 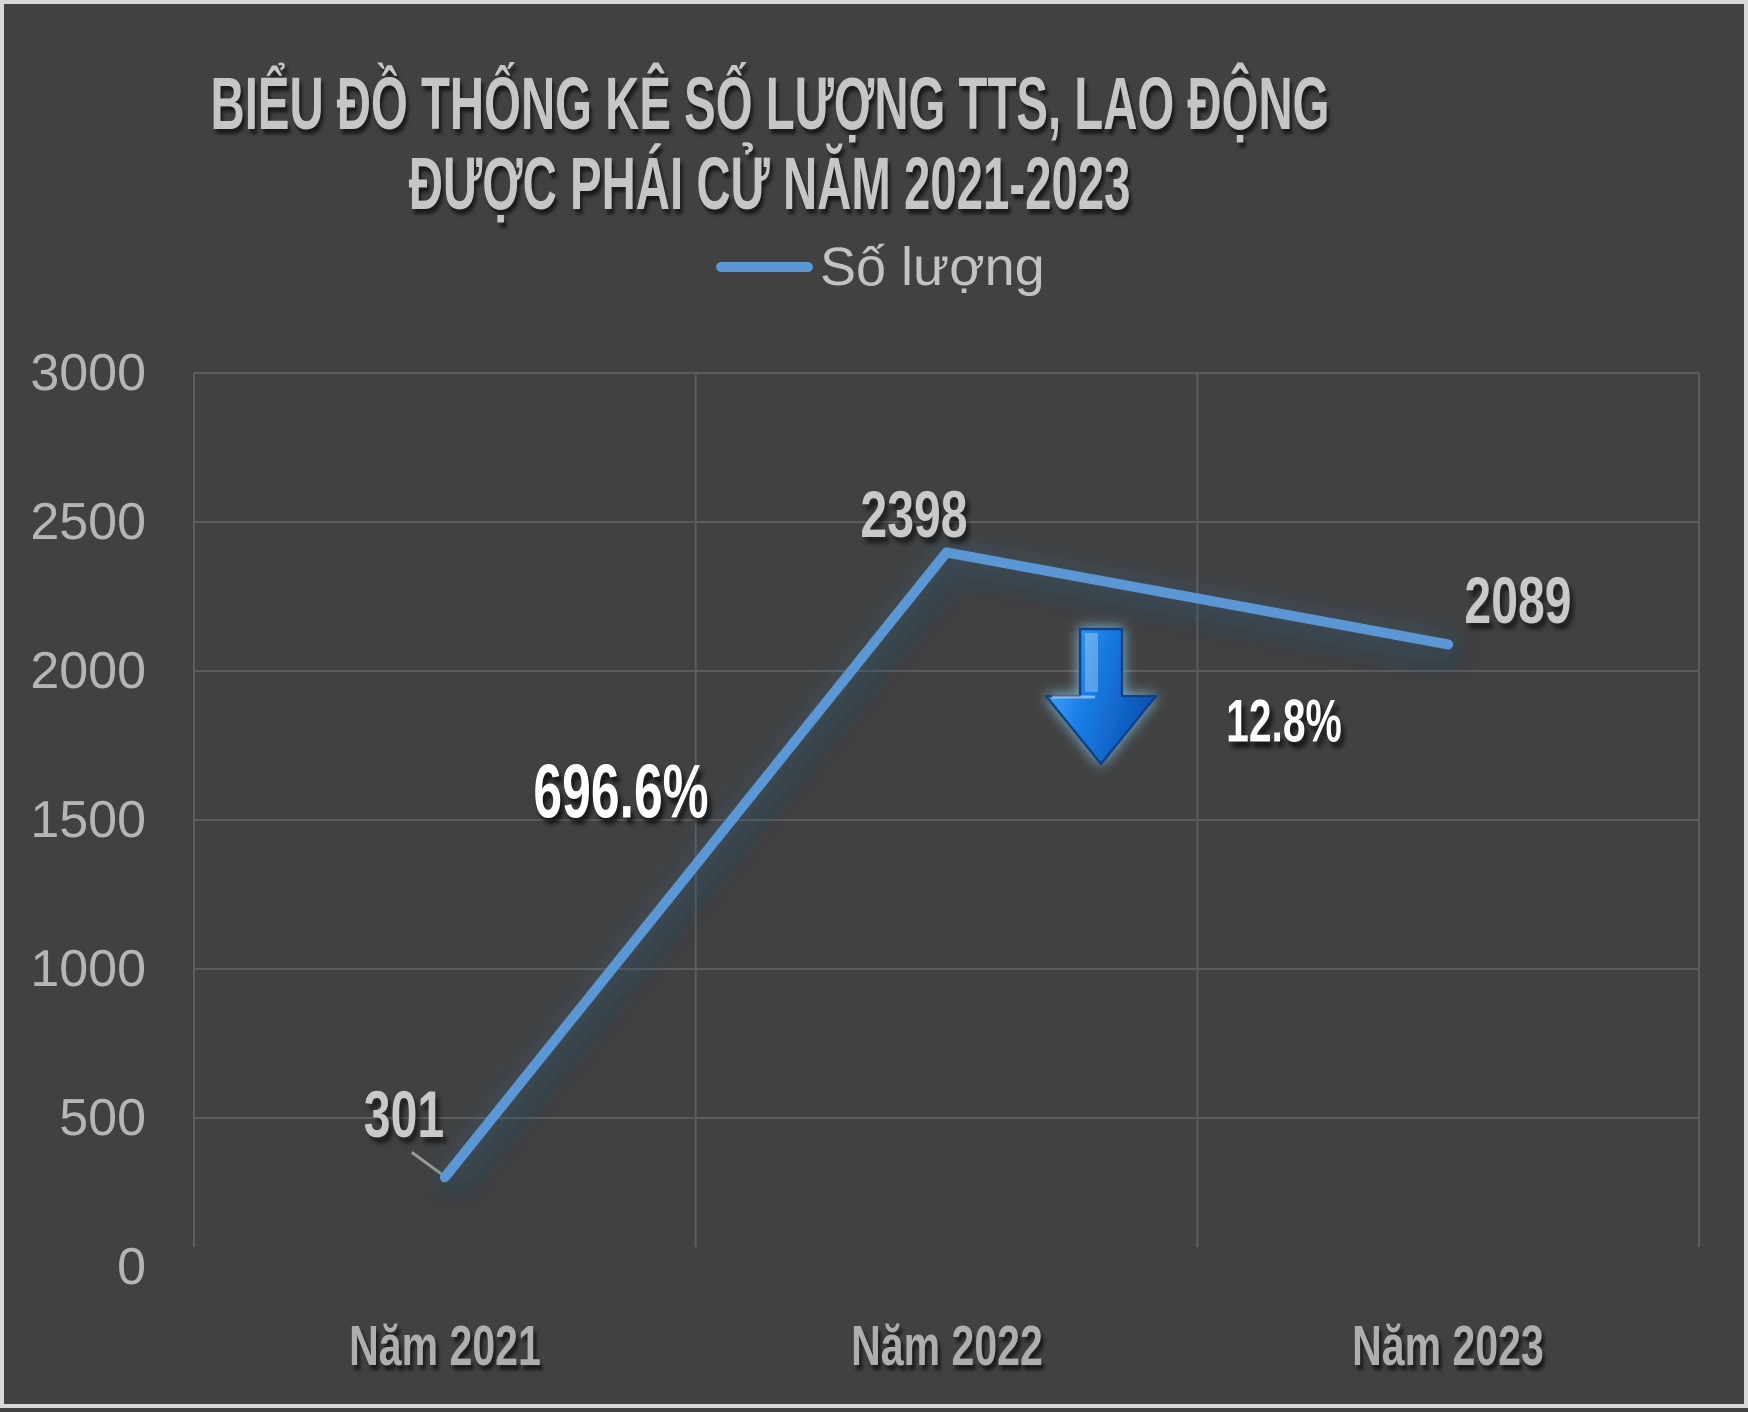 What do you see at coordinates (1448, 1346) in the screenshot?
I see `x-category-label: Năm 2023` at bounding box center [1448, 1346].